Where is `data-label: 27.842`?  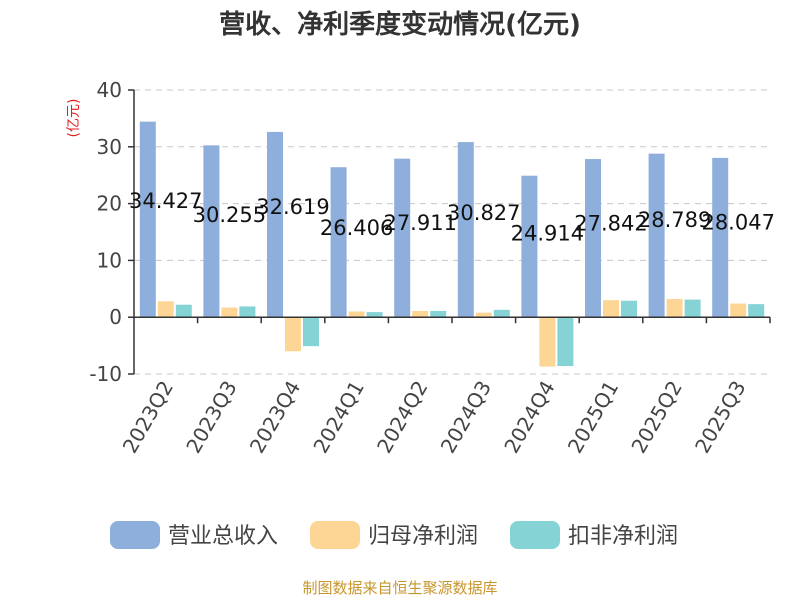 data-label: 27.842 is located at coordinates (610, 223).